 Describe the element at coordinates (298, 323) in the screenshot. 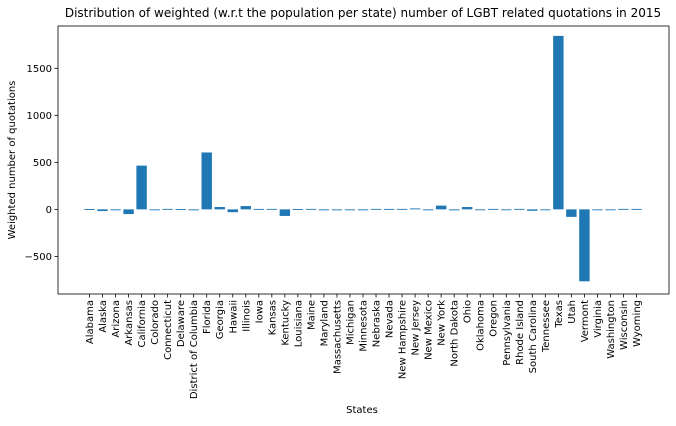

I see `x-tick-label: Louisiana` at that location.